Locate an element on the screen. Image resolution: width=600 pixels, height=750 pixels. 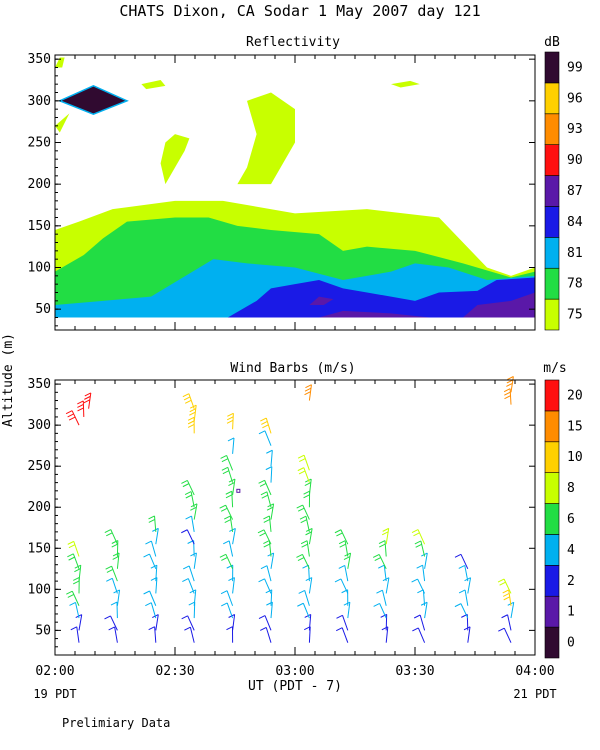
y-axis-label: Altitude (m) is located at coordinates (8, 380).